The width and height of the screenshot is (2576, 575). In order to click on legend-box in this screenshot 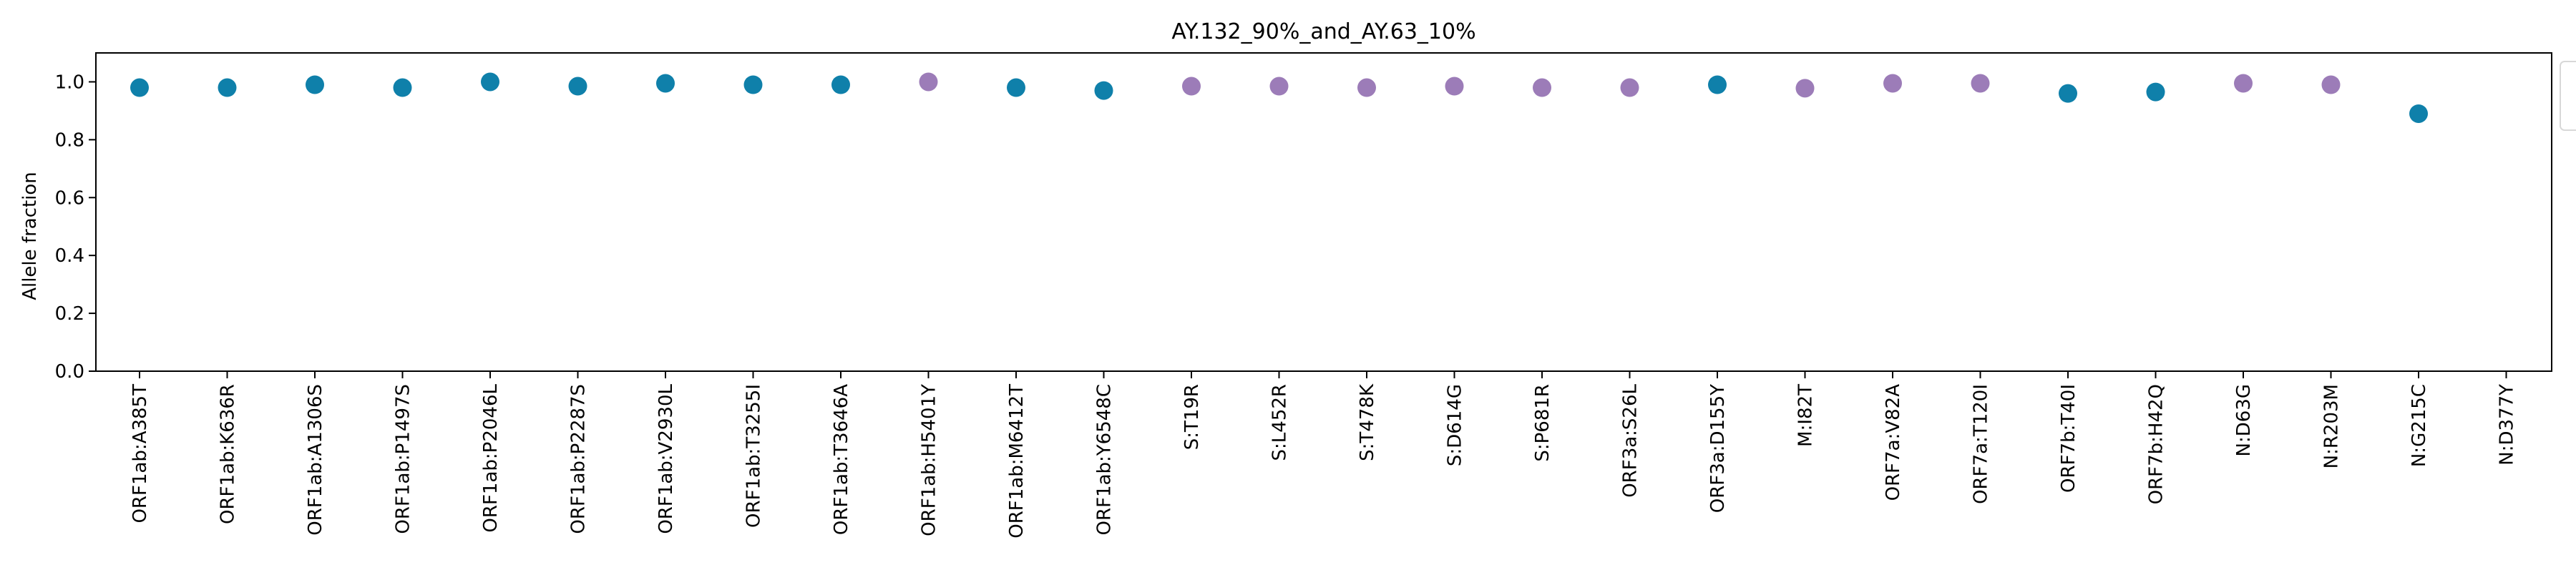, I will do `click(2568, 96)`.